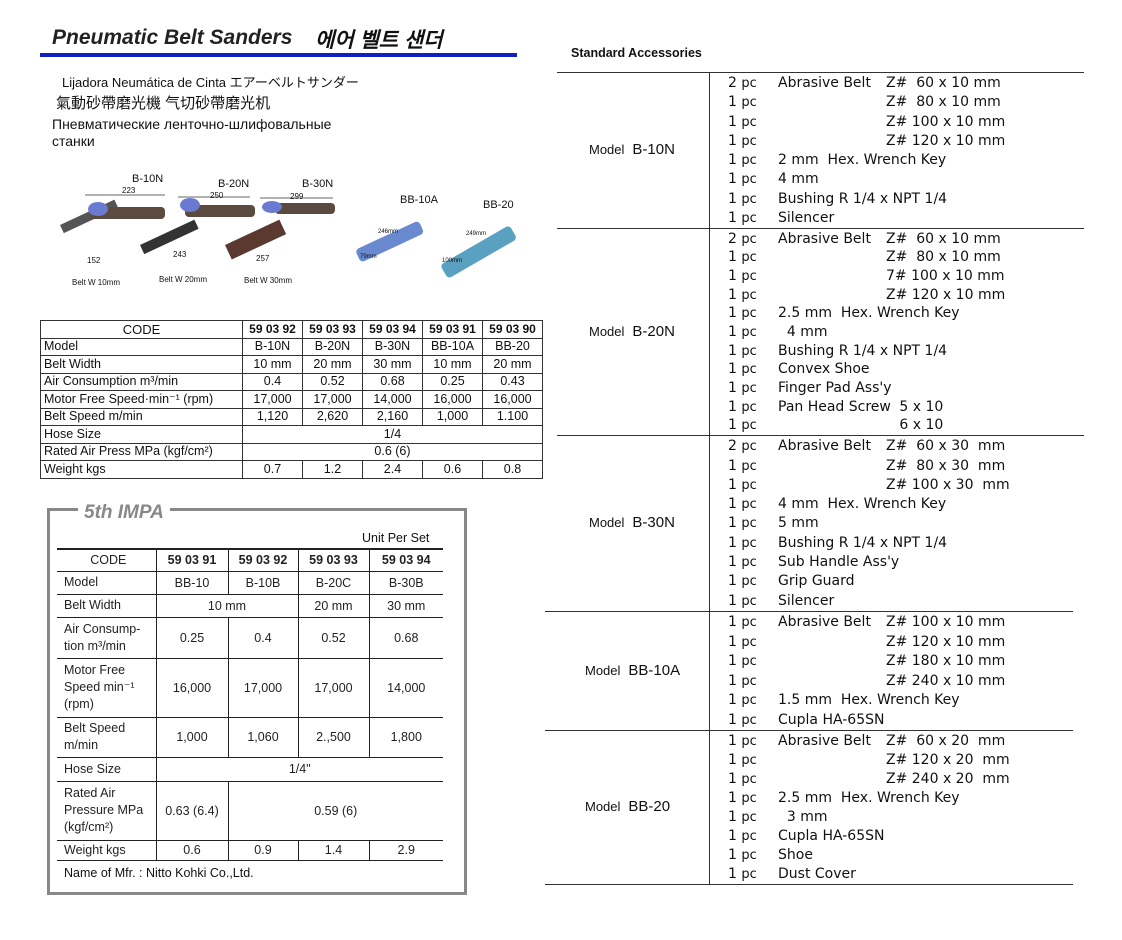  I want to click on spec-cell: 16,000, so click(512, 399).